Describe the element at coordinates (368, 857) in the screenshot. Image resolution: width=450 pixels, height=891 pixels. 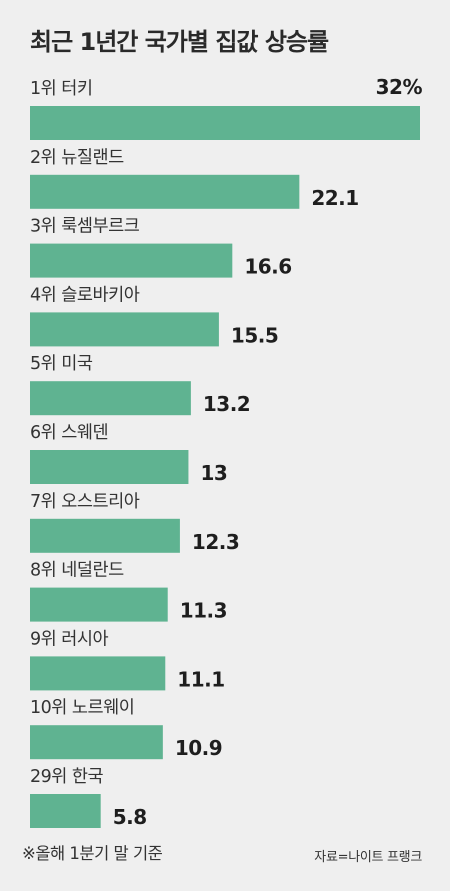
I see `source-note: 자료=나이트 프랭크` at that location.